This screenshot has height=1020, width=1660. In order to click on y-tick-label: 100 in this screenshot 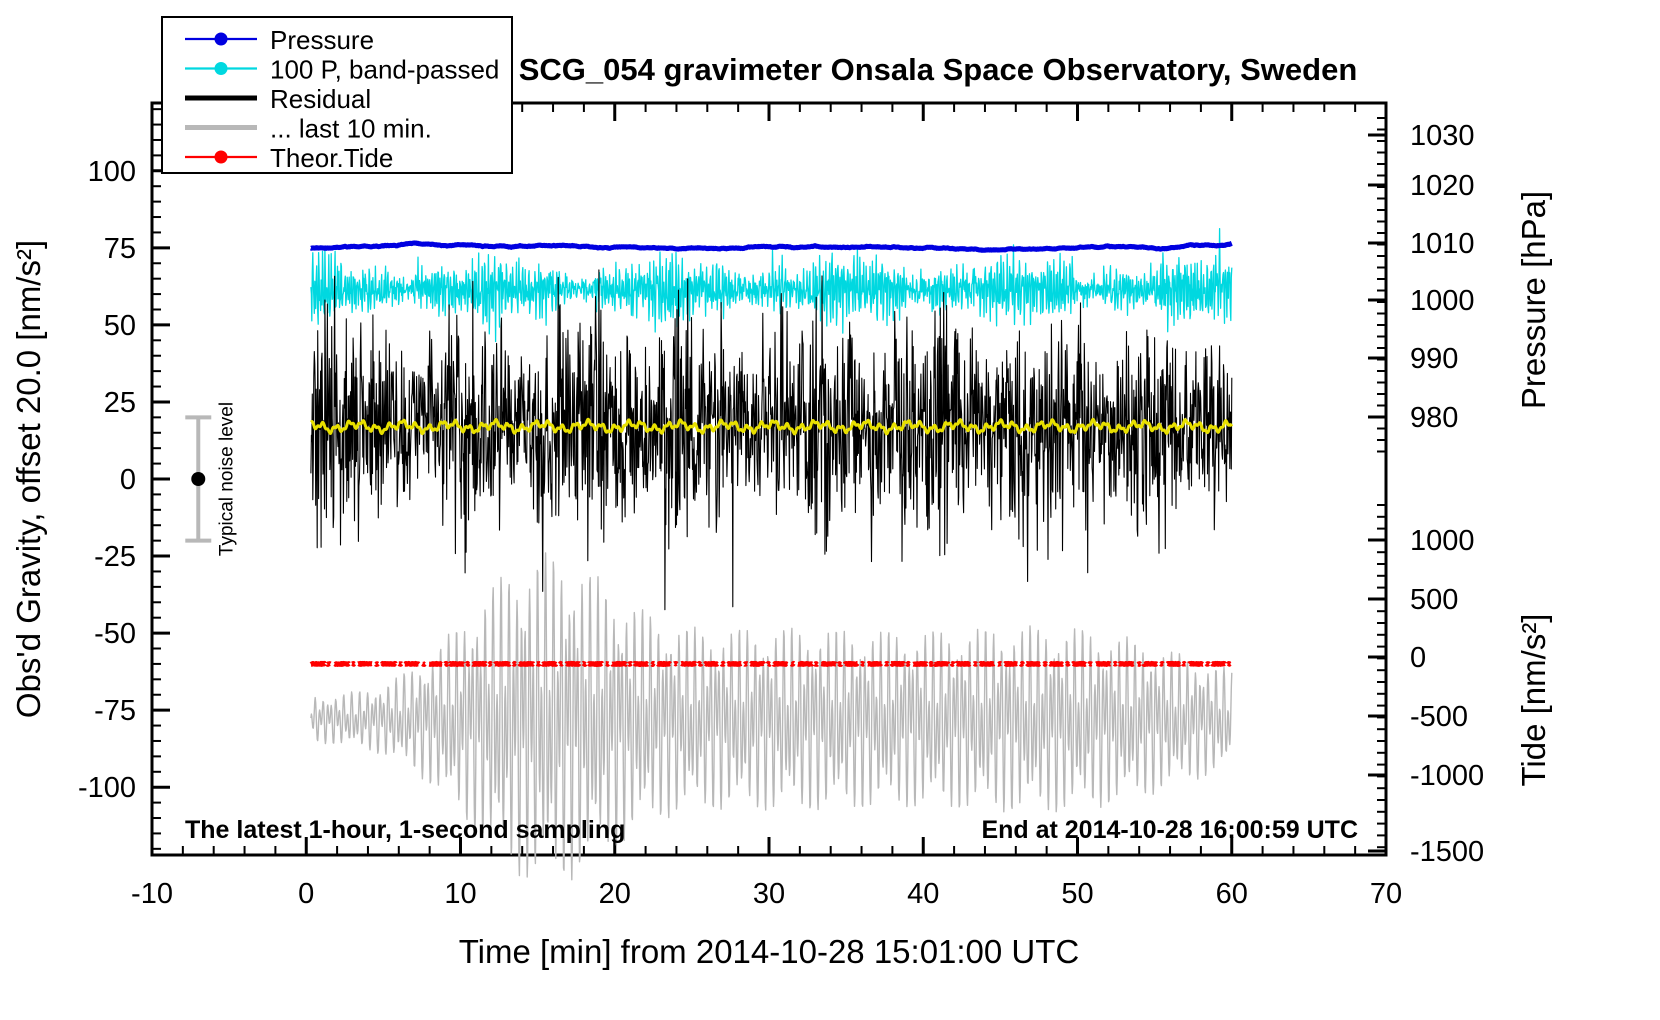, I will do `click(112, 172)`.